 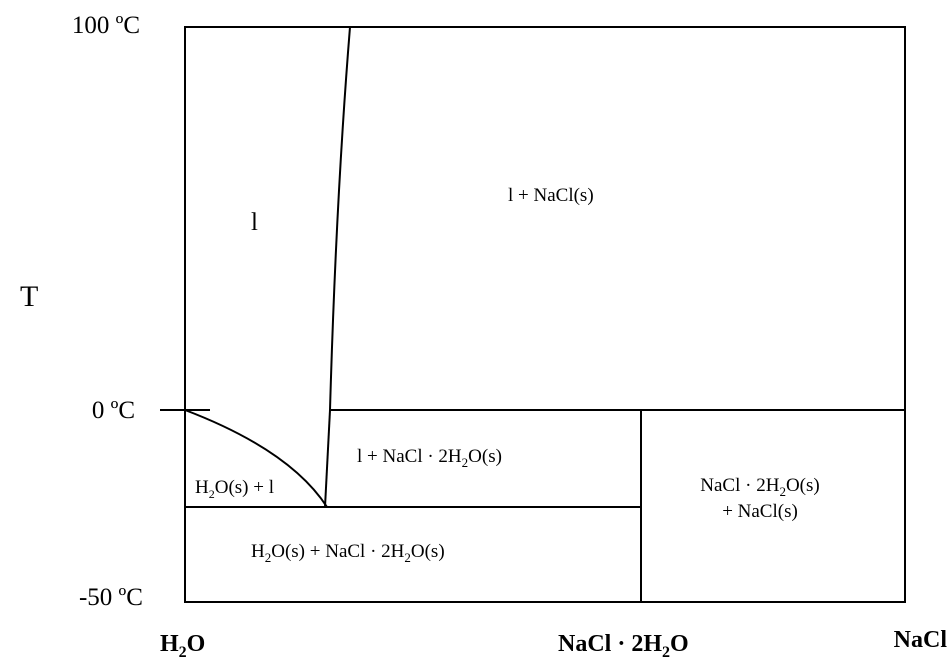 What do you see at coordinates (327, 458) in the screenshot?
I see `dihydrate-liquidus-line` at bounding box center [327, 458].